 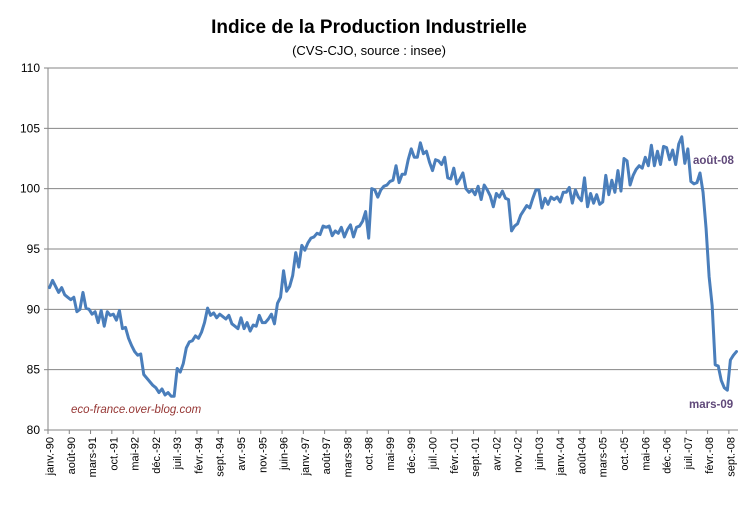 I want to click on annotation-mars-09: mars-09, so click(x=711, y=405).